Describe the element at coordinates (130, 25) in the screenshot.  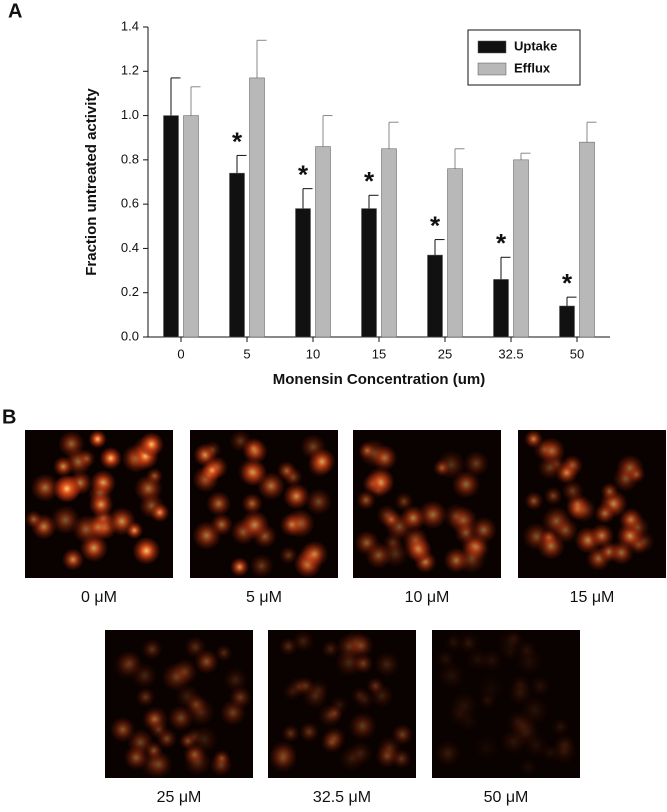
I see `y-tick-label: 1.4` at that location.